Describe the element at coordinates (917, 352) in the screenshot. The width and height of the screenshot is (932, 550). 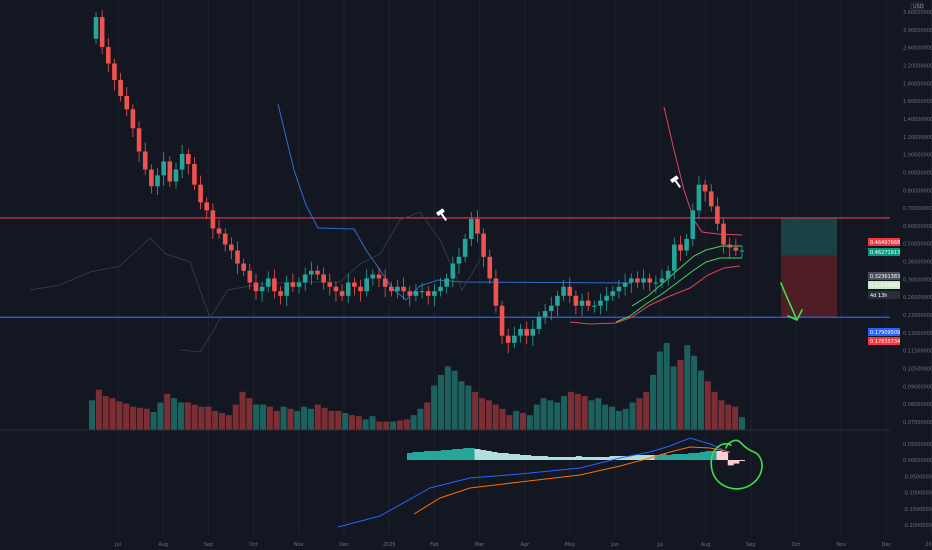
I see `price-label: 0.11500000` at that location.